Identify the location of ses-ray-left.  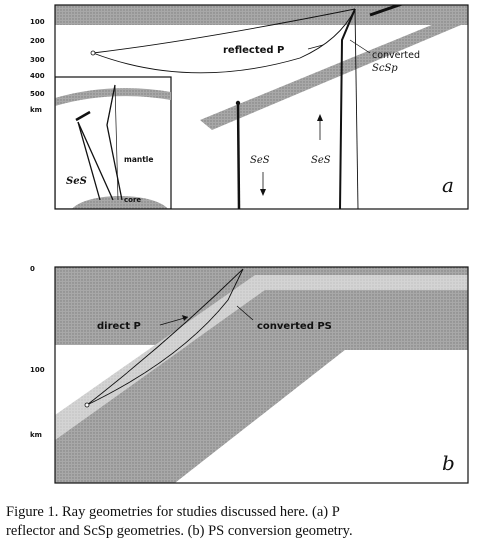
(238, 155).